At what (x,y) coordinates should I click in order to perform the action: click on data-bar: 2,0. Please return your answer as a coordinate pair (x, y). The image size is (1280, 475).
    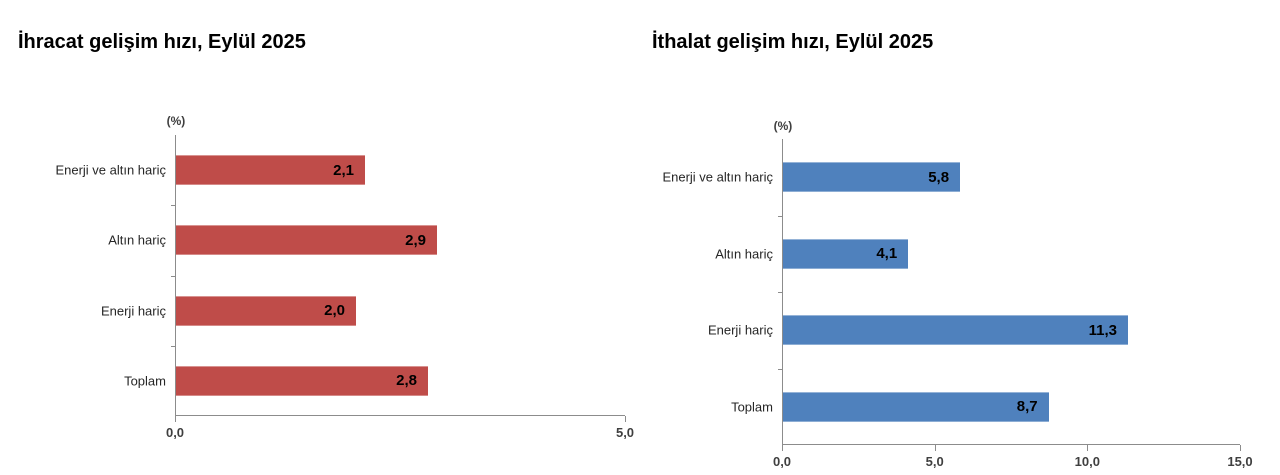
    Looking at the image, I should click on (266, 310).